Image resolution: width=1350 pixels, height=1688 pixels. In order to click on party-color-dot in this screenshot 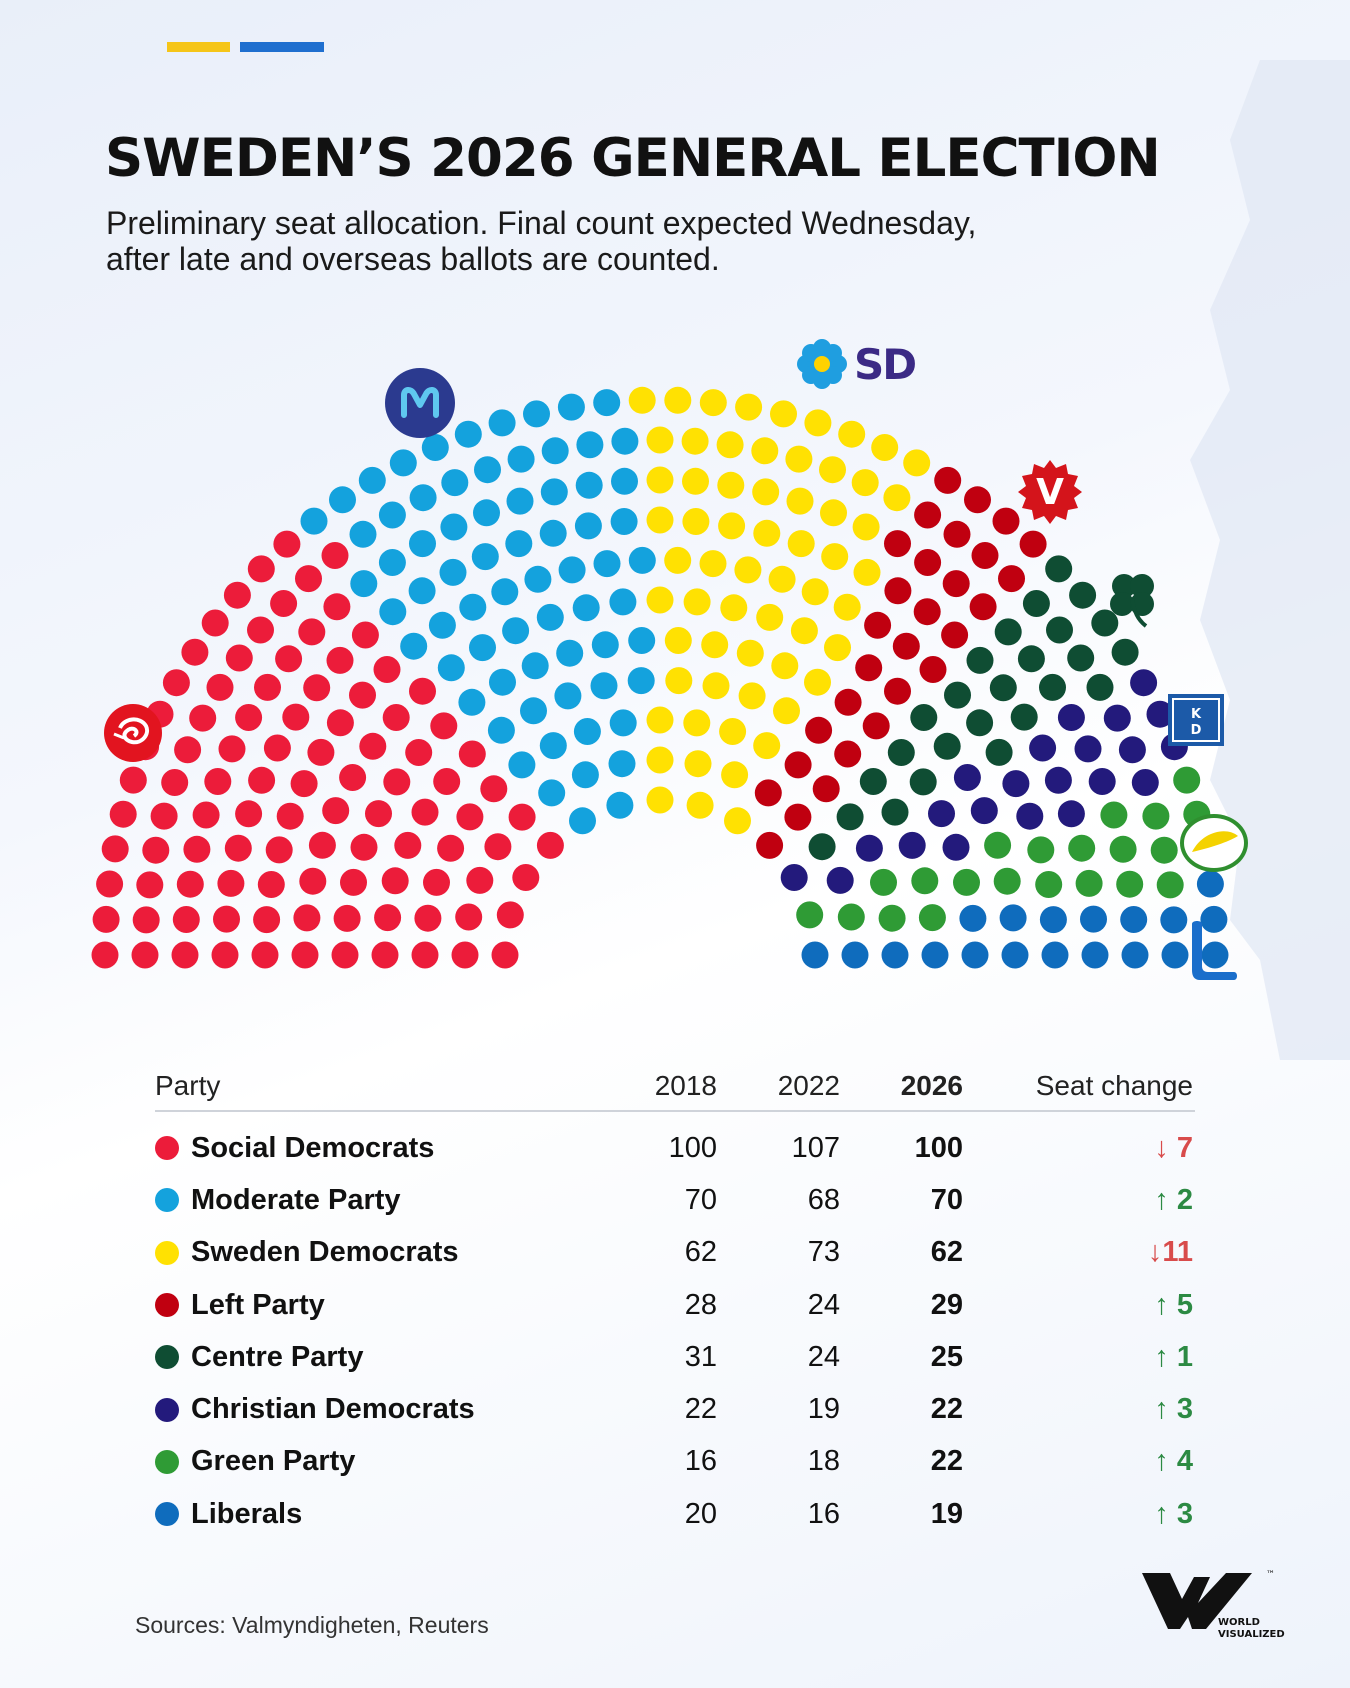, I will do `click(167, 1200)`.